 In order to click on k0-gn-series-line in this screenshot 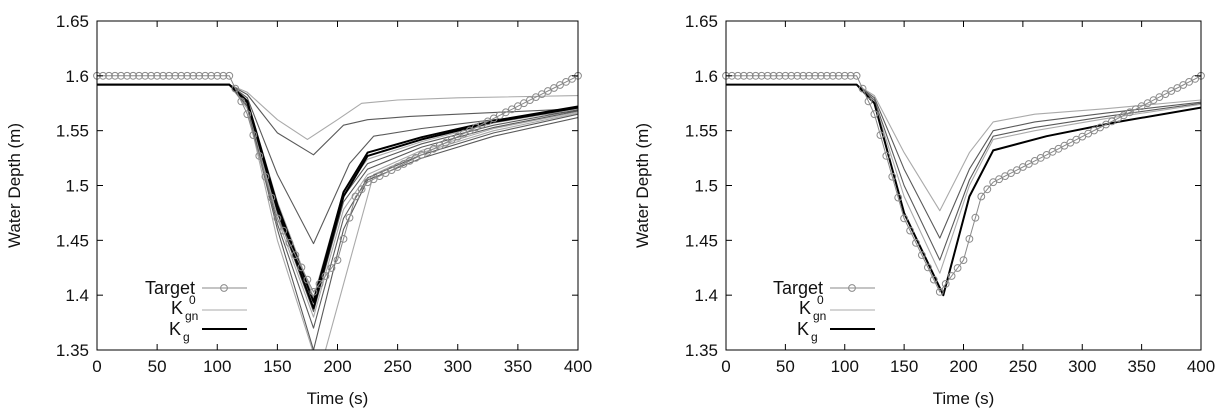, I will do `click(963, 148)`.